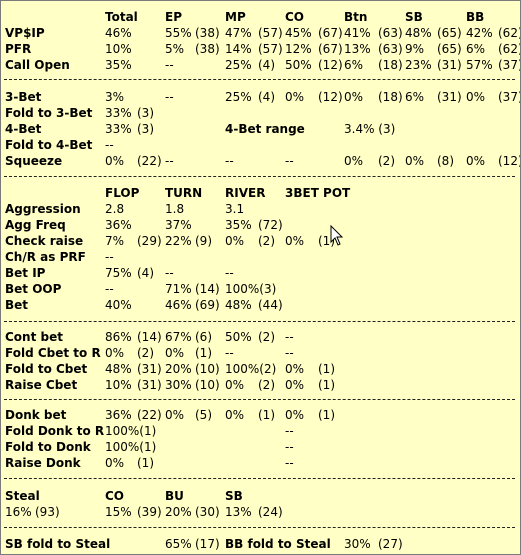 The height and width of the screenshot is (555, 521). Describe the element at coordinates (251, 289) in the screenshot. I see `row-cell: 100%(3)` at that location.